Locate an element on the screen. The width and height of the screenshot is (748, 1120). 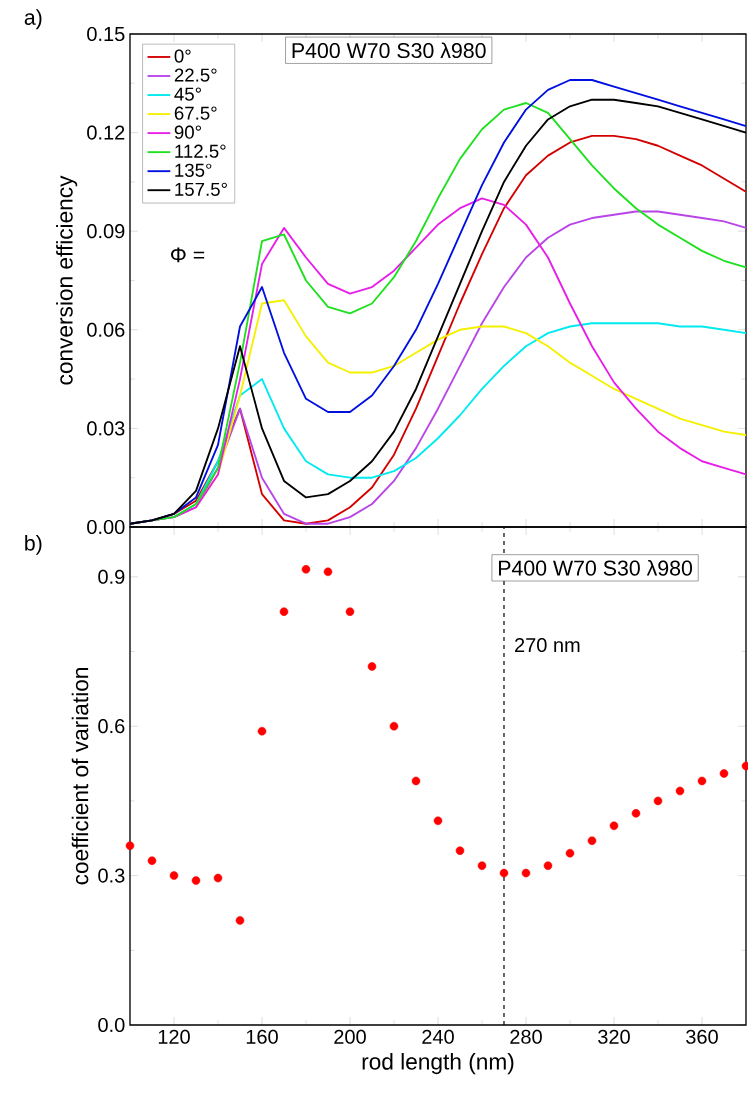
legend-label: 135° is located at coordinates (193, 170).